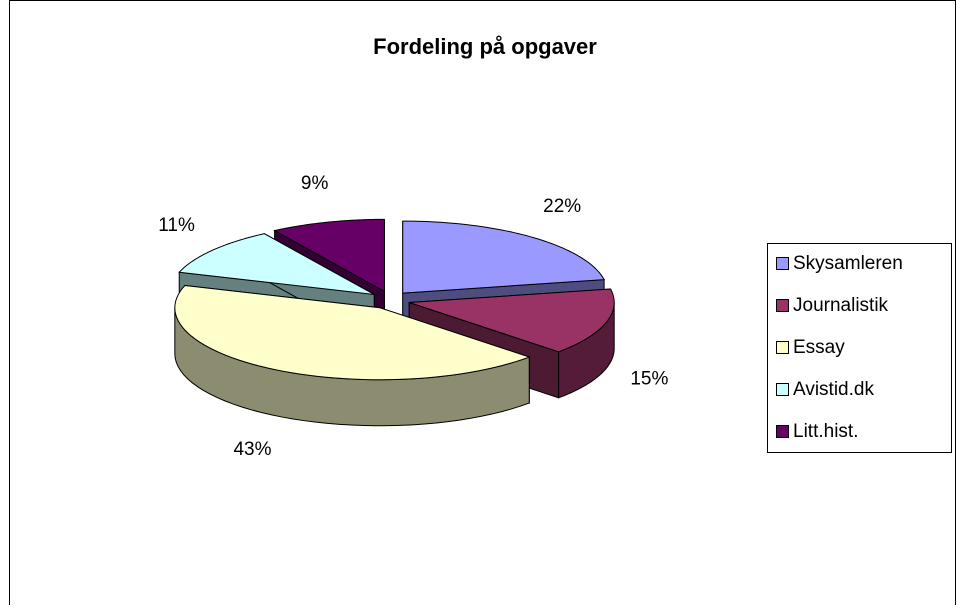 Image resolution: width=957 pixels, height=610 pixels. What do you see at coordinates (825, 431) in the screenshot?
I see `legend-label: Litt.hist.` at bounding box center [825, 431].